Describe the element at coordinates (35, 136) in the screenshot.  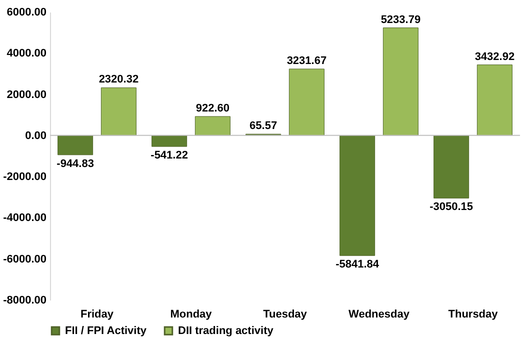
I see `y-tick-label: 0.00` at that location.